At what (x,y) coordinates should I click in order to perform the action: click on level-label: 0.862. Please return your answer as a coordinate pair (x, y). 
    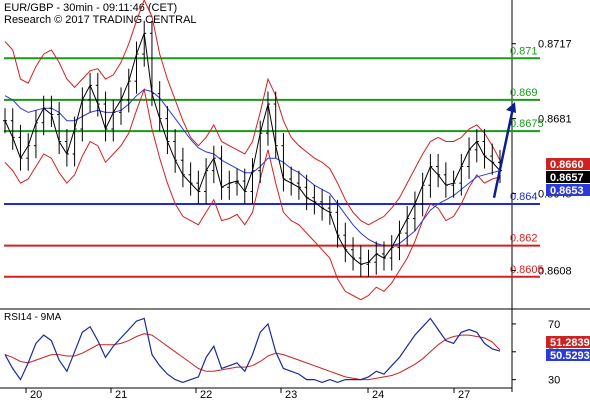
    Looking at the image, I should click on (524, 239).